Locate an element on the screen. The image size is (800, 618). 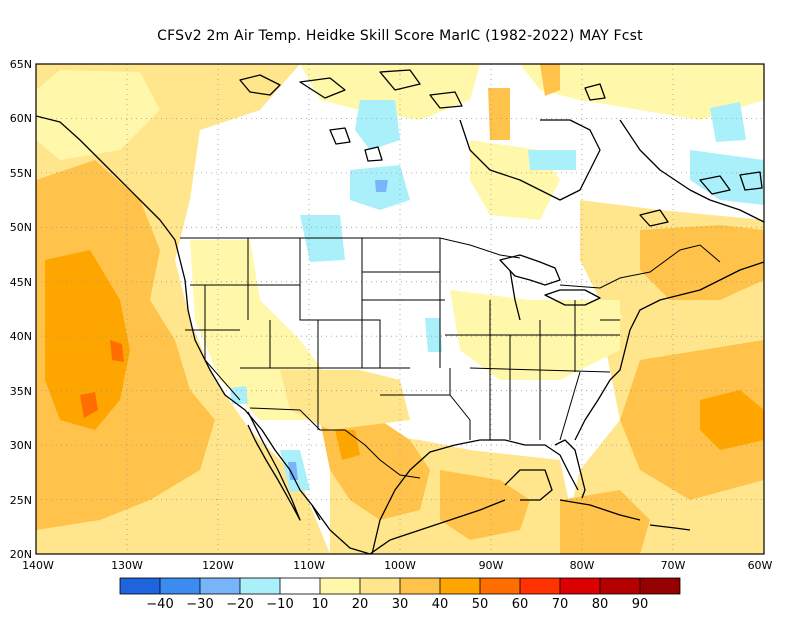
atlantic-orange is located at coordinates (692, 420).